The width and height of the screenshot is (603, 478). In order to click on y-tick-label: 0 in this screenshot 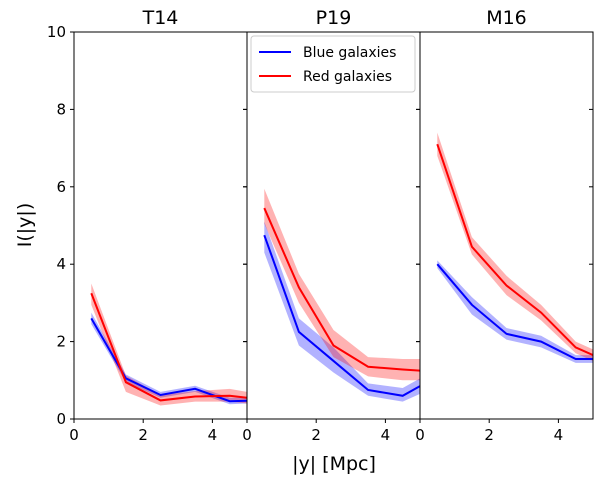, I will do `click(61, 419)`.